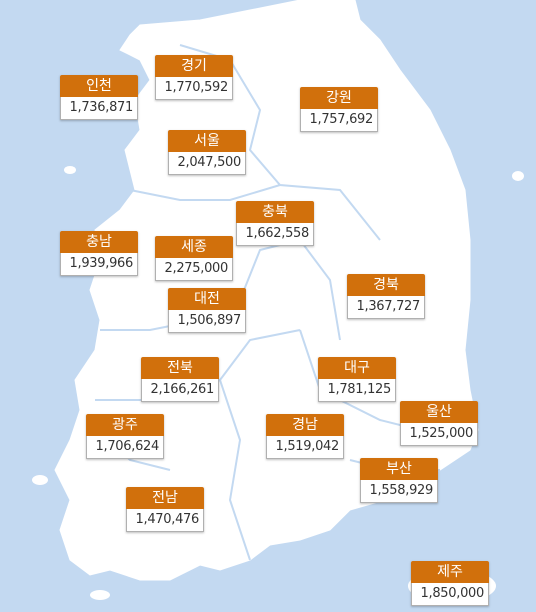 The height and width of the screenshot is (612, 536). I want to click on region-label: 전남 1,470,476, so click(165, 509).